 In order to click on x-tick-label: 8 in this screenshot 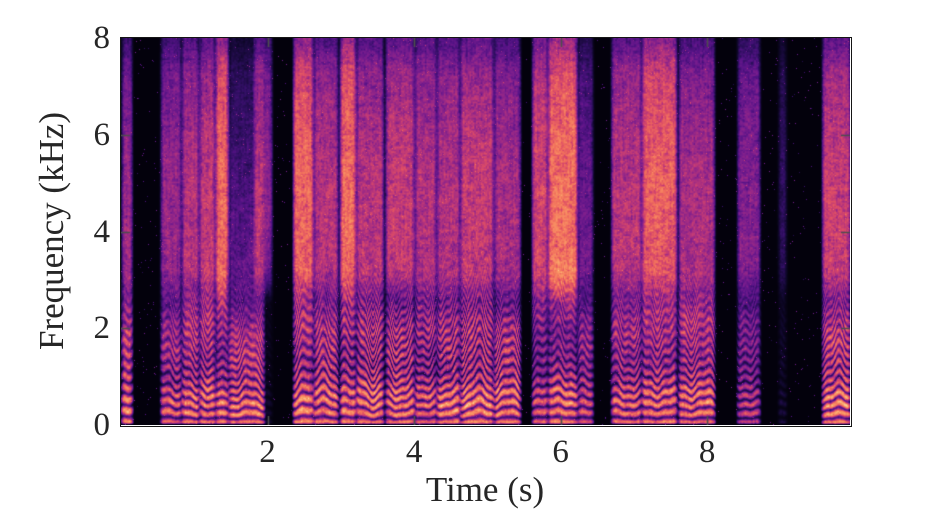, I will do `click(707, 452)`.